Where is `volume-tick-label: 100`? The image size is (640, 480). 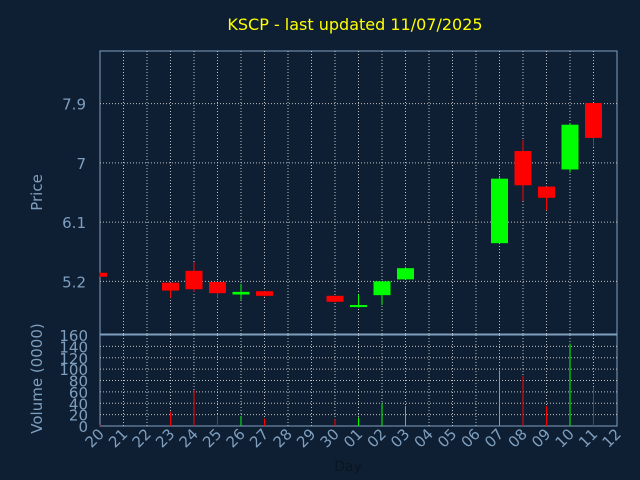
volume-tick-label: 100 is located at coordinates (73, 370).